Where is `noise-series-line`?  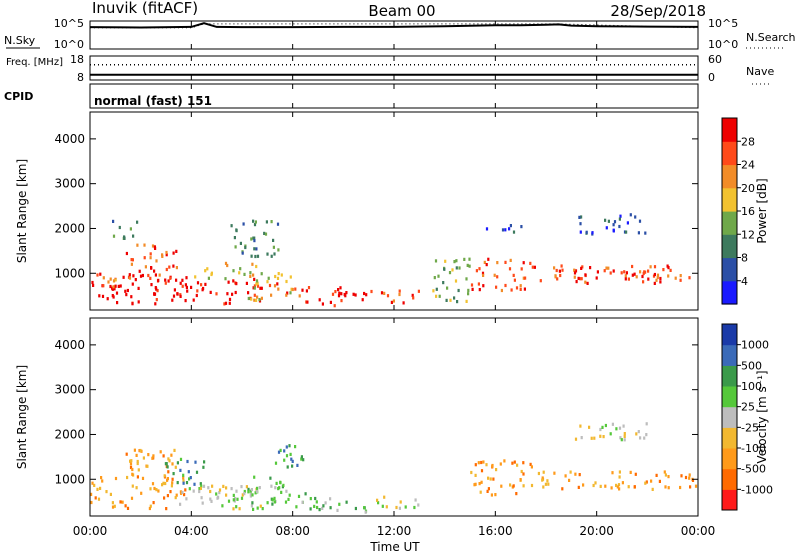 noise-series-line is located at coordinates (394, 25).